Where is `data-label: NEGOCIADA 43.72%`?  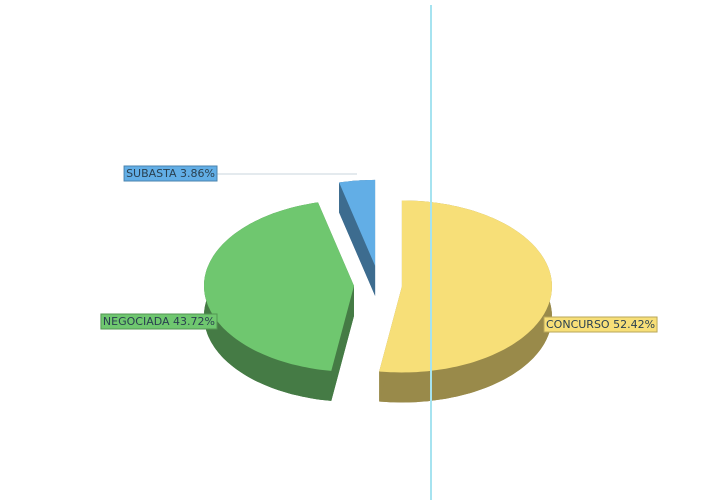 data-label: NEGOCIADA 43.72% is located at coordinates (159, 321).